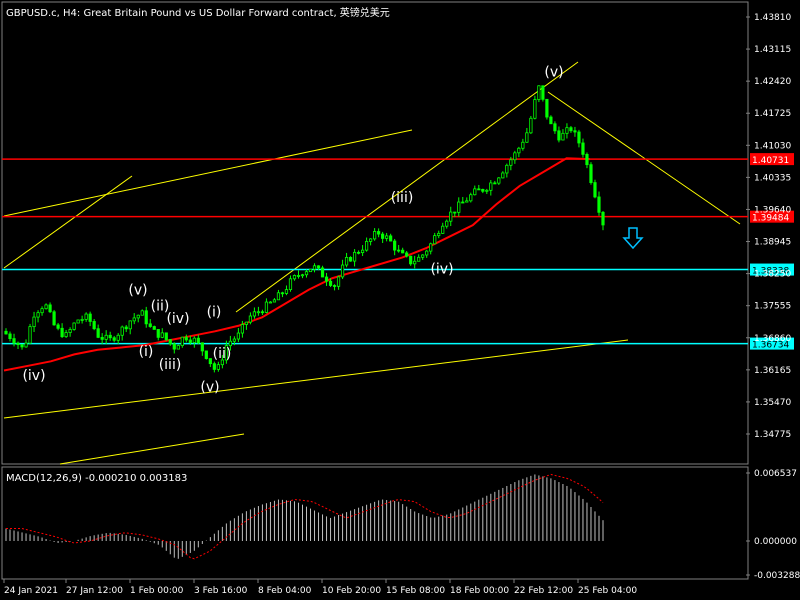  Describe the element at coordinates (157, 591) in the screenshot. I see `time-tick-label: 1 Feb 00:00` at that location.